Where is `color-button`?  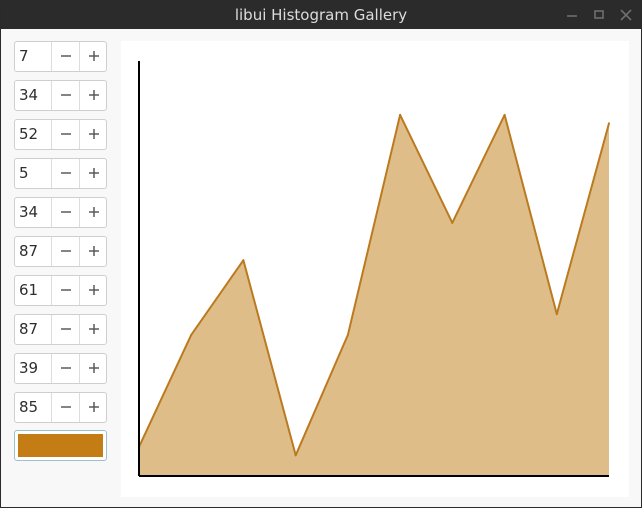 color-button is located at coordinates (60, 445).